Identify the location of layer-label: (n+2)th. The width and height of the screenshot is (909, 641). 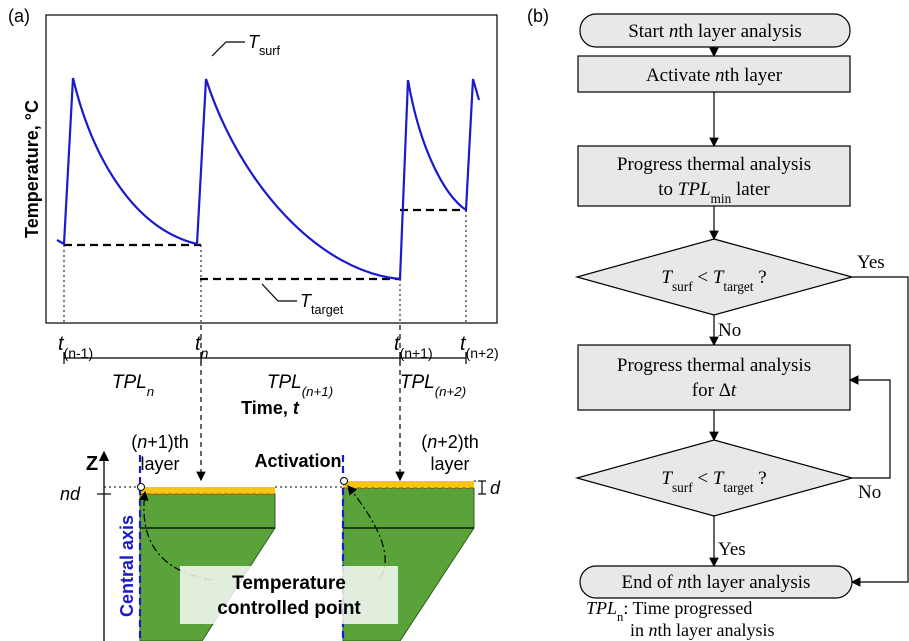
(450, 442).